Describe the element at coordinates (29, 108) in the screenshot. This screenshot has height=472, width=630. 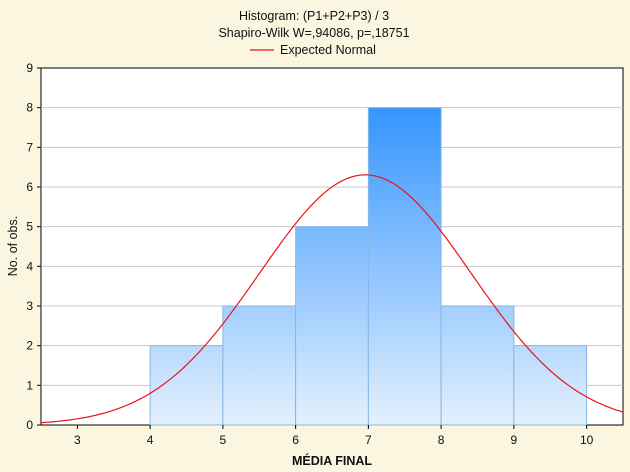
I see `y-tick-label: 8` at that location.